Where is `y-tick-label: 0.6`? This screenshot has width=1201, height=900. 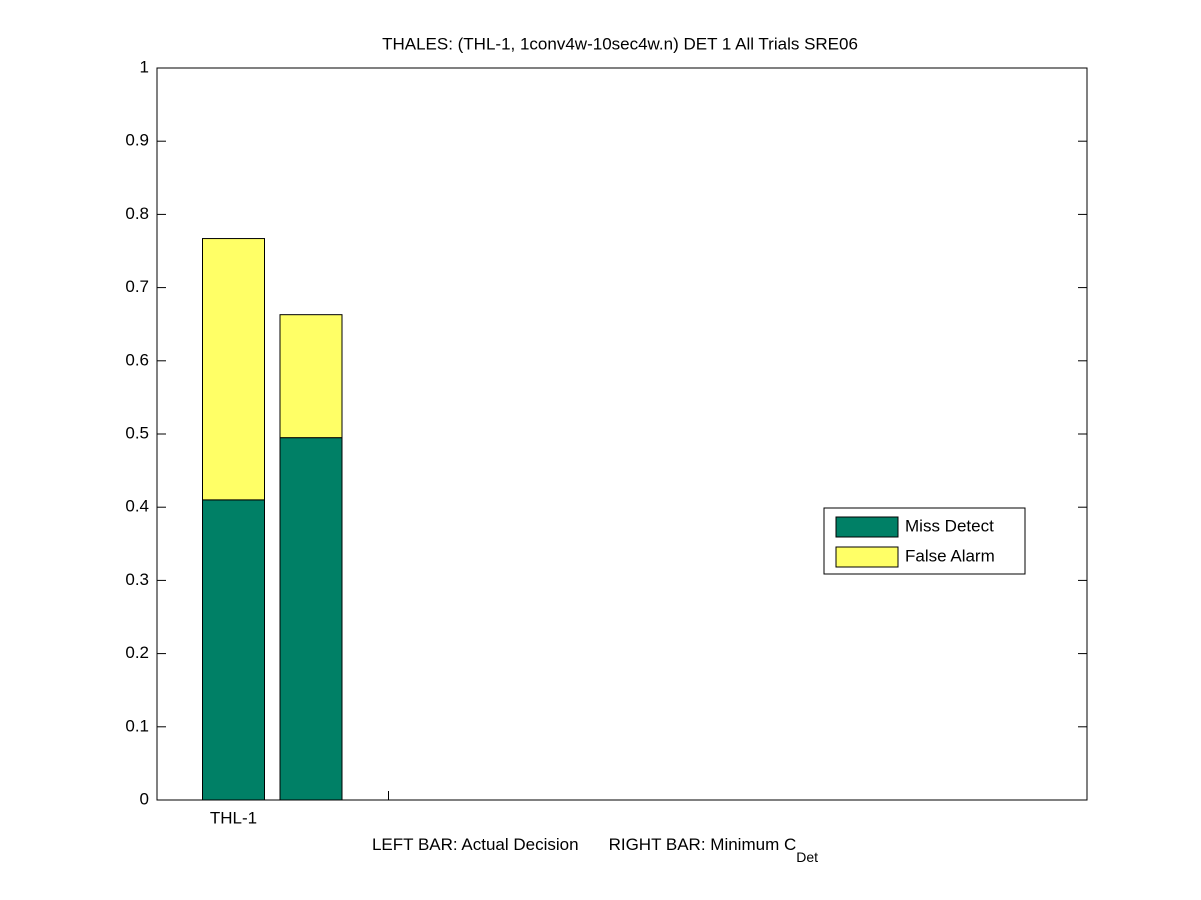 y-tick-label: 0.6 is located at coordinates (137, 359).